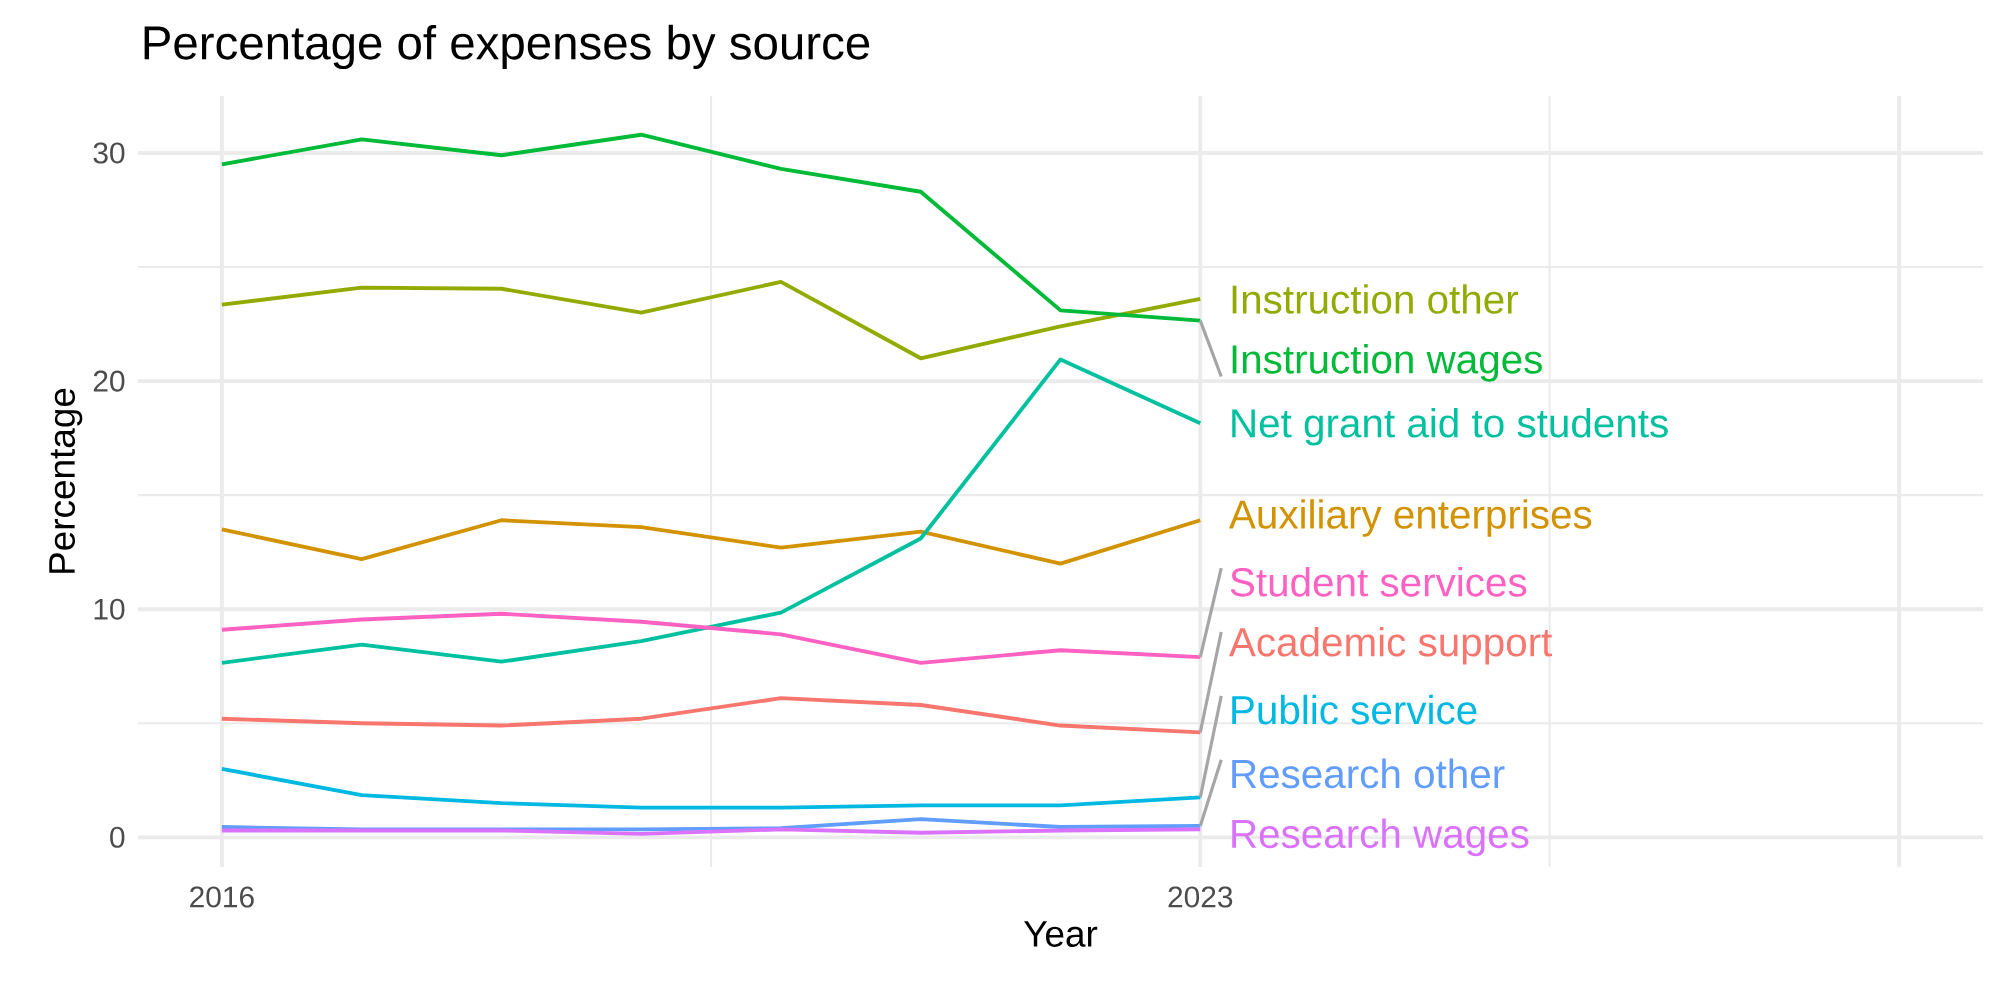  What do you see at coordinates (507, 47) in the screenshot?
I see `chart-title: Percentage of expenses by source` at bounding box center [507, 47].